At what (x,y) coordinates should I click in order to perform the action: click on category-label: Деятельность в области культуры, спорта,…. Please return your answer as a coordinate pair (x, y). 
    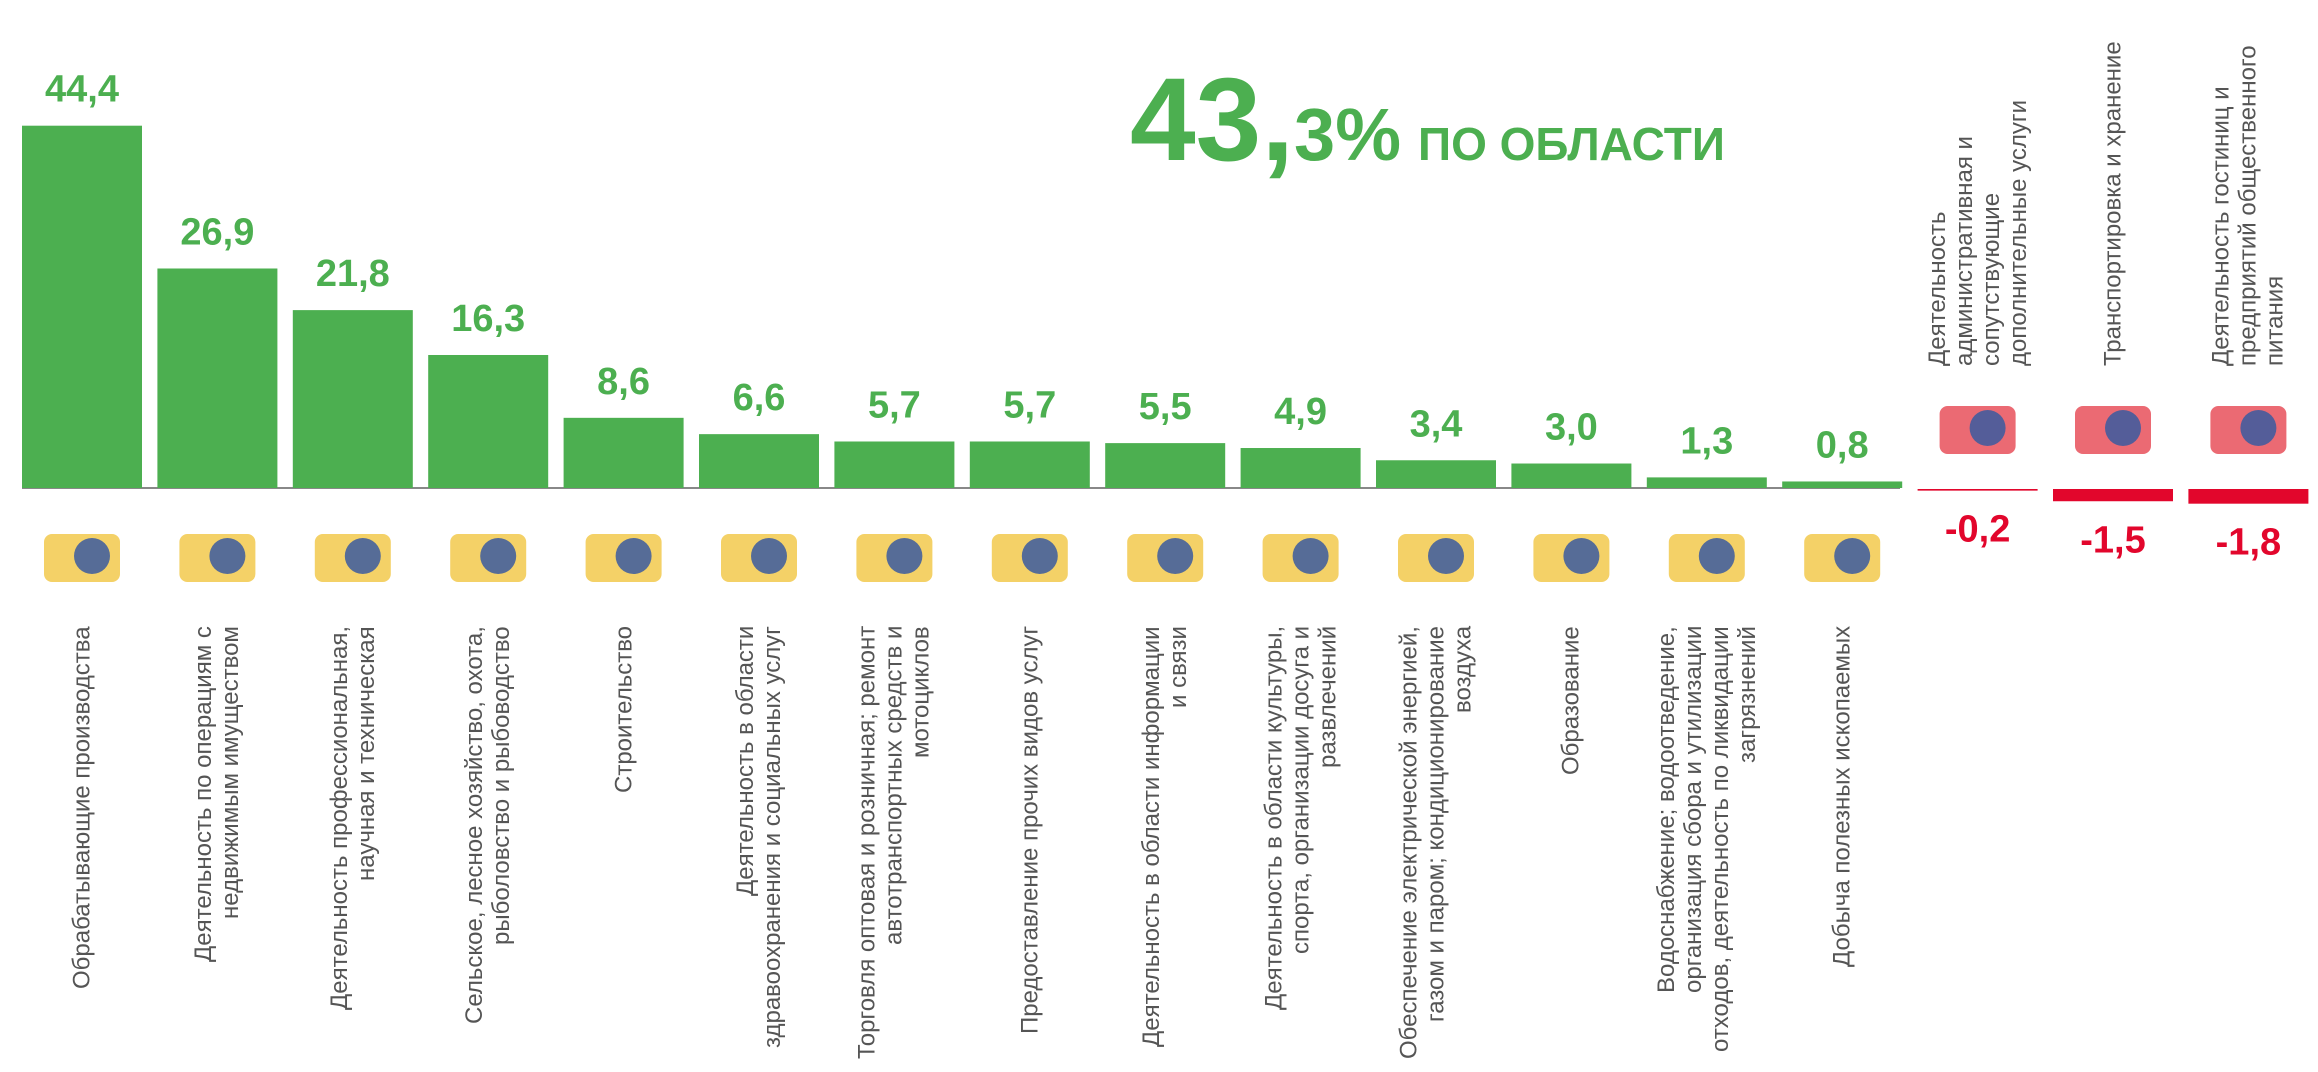
    Looking at the image, I should click on (1301, 818).